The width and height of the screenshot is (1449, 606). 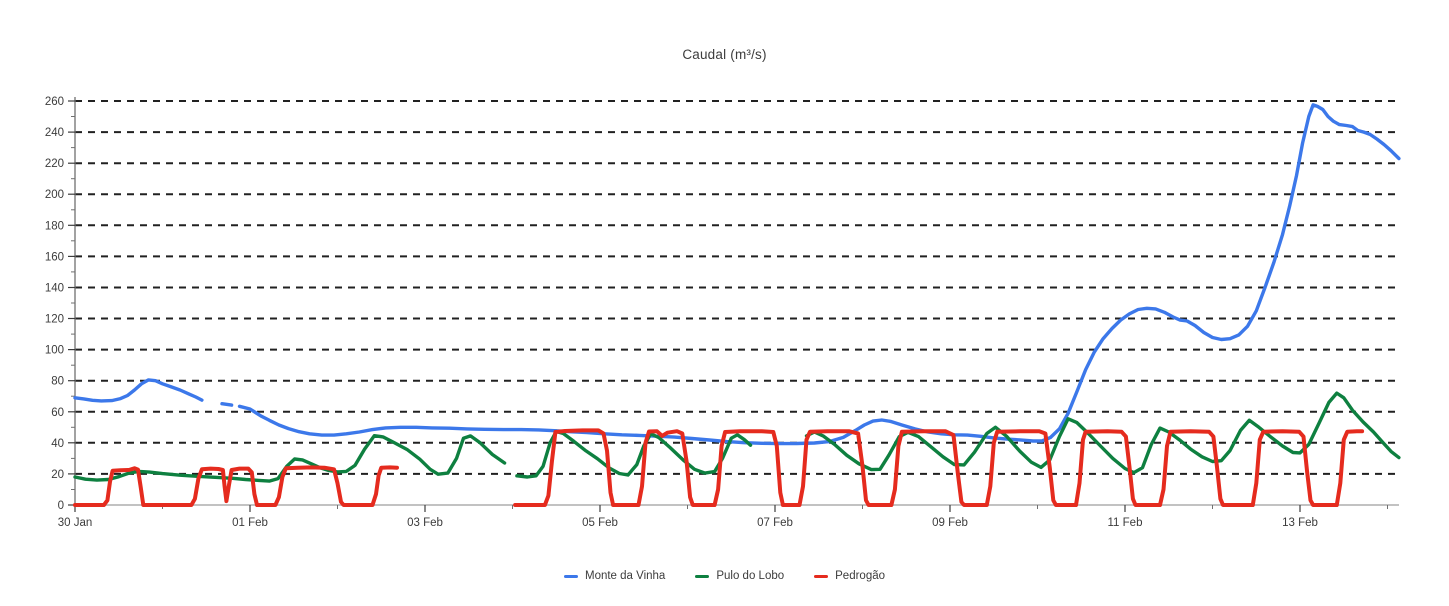 What do you see at coordinates (54, 164) in the screenshot?
I see `y-tick-label: 220` at bounding box center [54, 164].